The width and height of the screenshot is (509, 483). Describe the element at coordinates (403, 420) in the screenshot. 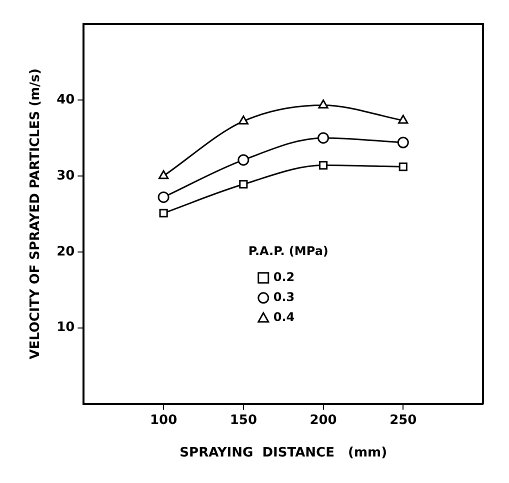

I see `x-tick-label: 250` at that location.